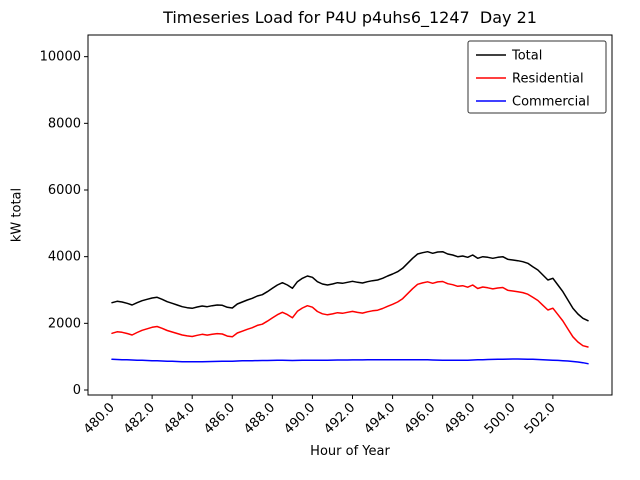 The width and height of the screenshot is (640, 480). Describe the element at coordinates (259, 418) in the screenshot. I see `x-tick-label: 488.0` at that location.